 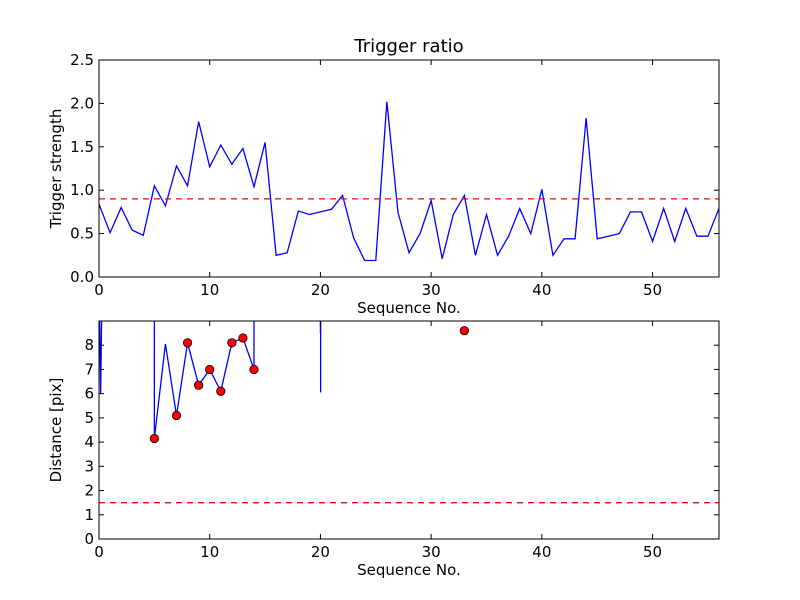 What do you see at coordinates (408, 46) in the screenshot?
I see `chart-title: Trigger ratio` at bounding box center [408, 46].